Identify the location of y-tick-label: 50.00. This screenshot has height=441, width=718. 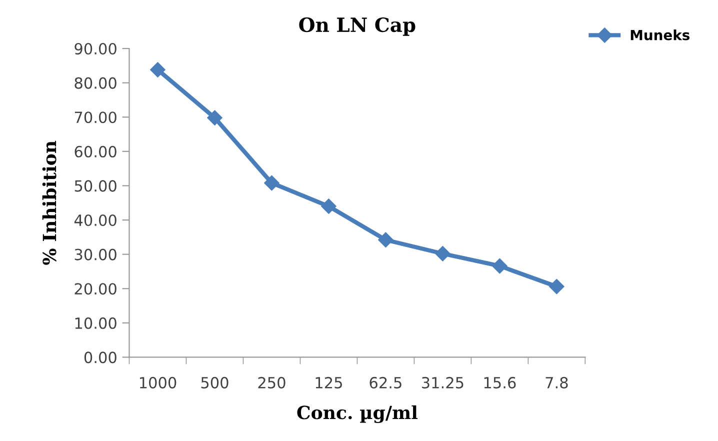
(95, 186).